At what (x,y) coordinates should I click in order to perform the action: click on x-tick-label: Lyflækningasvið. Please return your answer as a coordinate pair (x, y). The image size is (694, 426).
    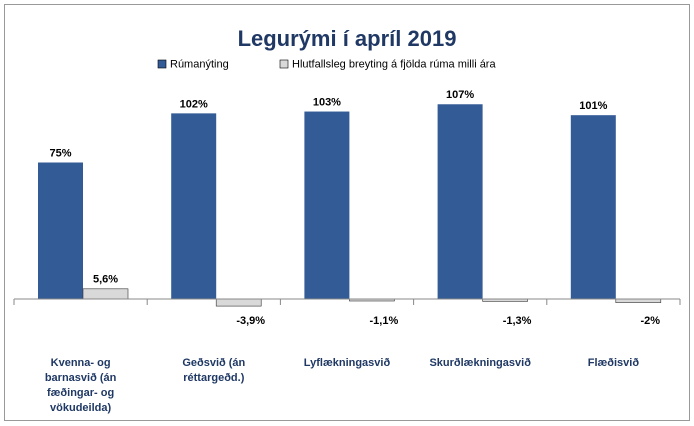
    Looking at the image, I should click on (347, 363).